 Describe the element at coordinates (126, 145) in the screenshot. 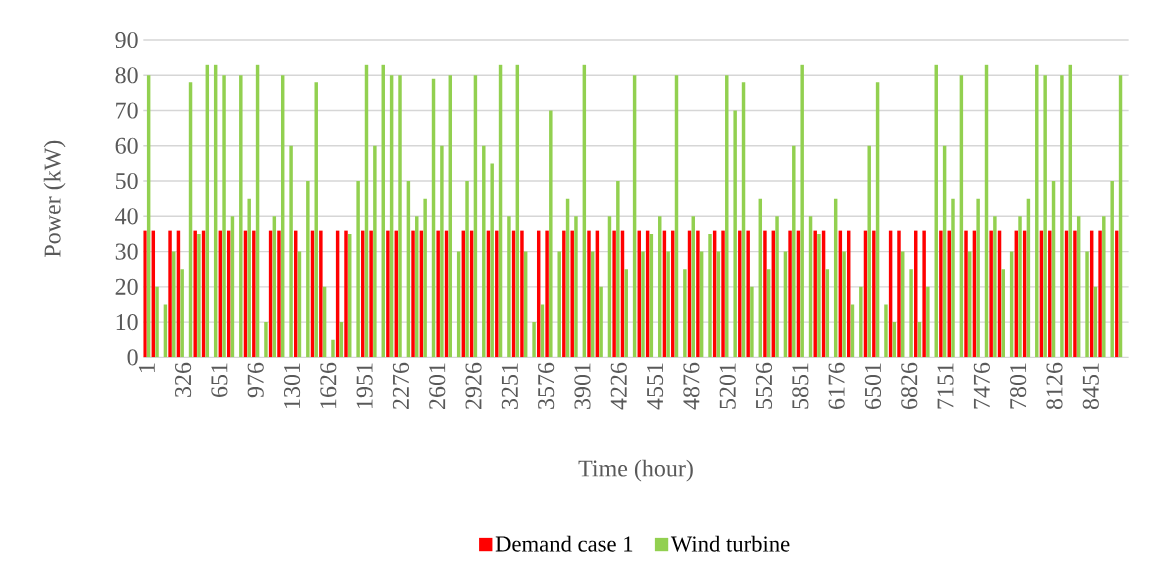

I see `y-tick-label: 60` at that location.